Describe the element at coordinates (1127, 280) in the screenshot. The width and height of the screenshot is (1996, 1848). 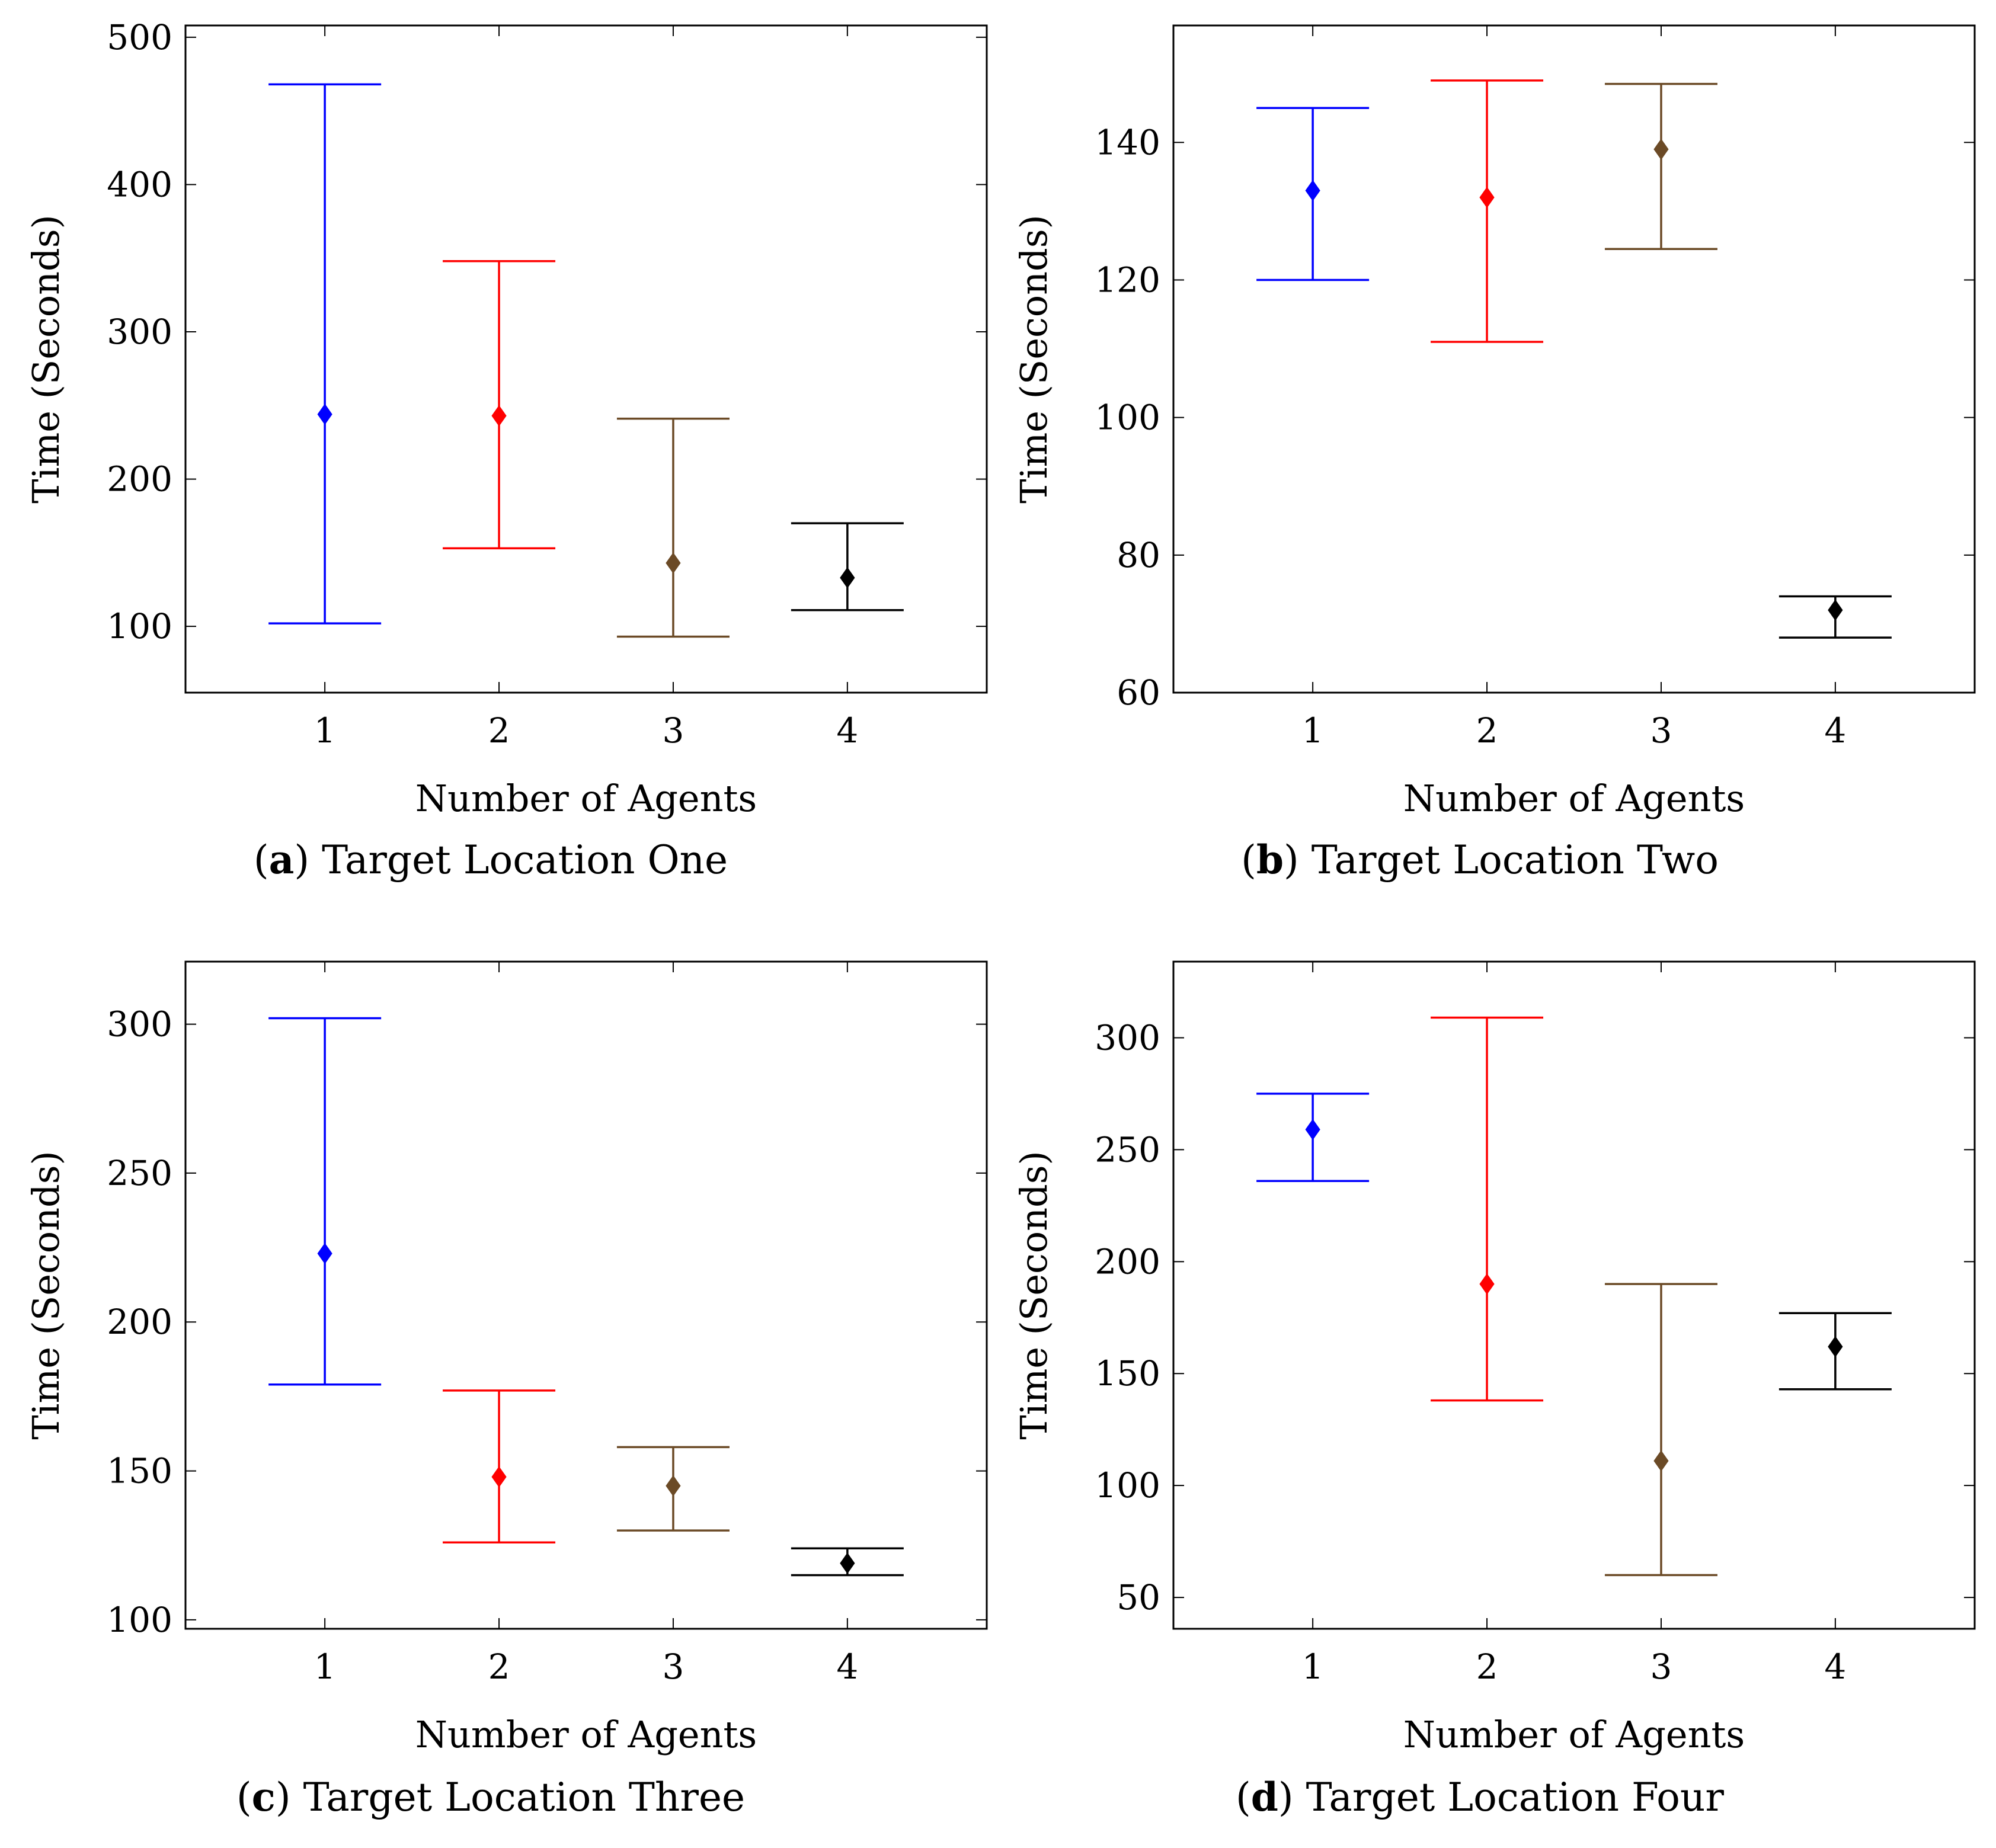
I see `y-tick-label: 120` at that location.